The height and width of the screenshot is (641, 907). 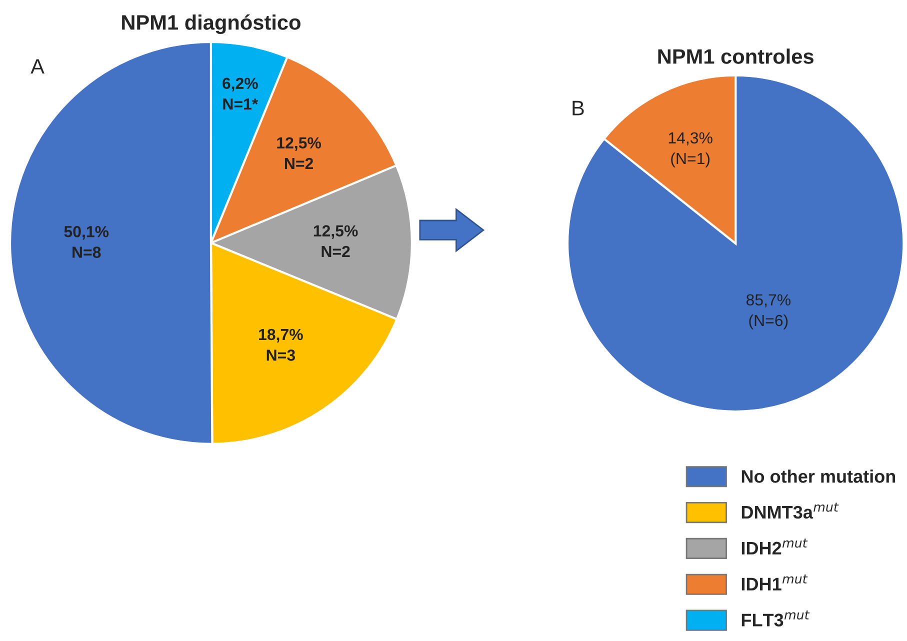 What do you see at coordinates (790, 510) in the screenshot?
I see `legend-label: DNMT3a$^{mut}$` at bounding box center [790, 510].